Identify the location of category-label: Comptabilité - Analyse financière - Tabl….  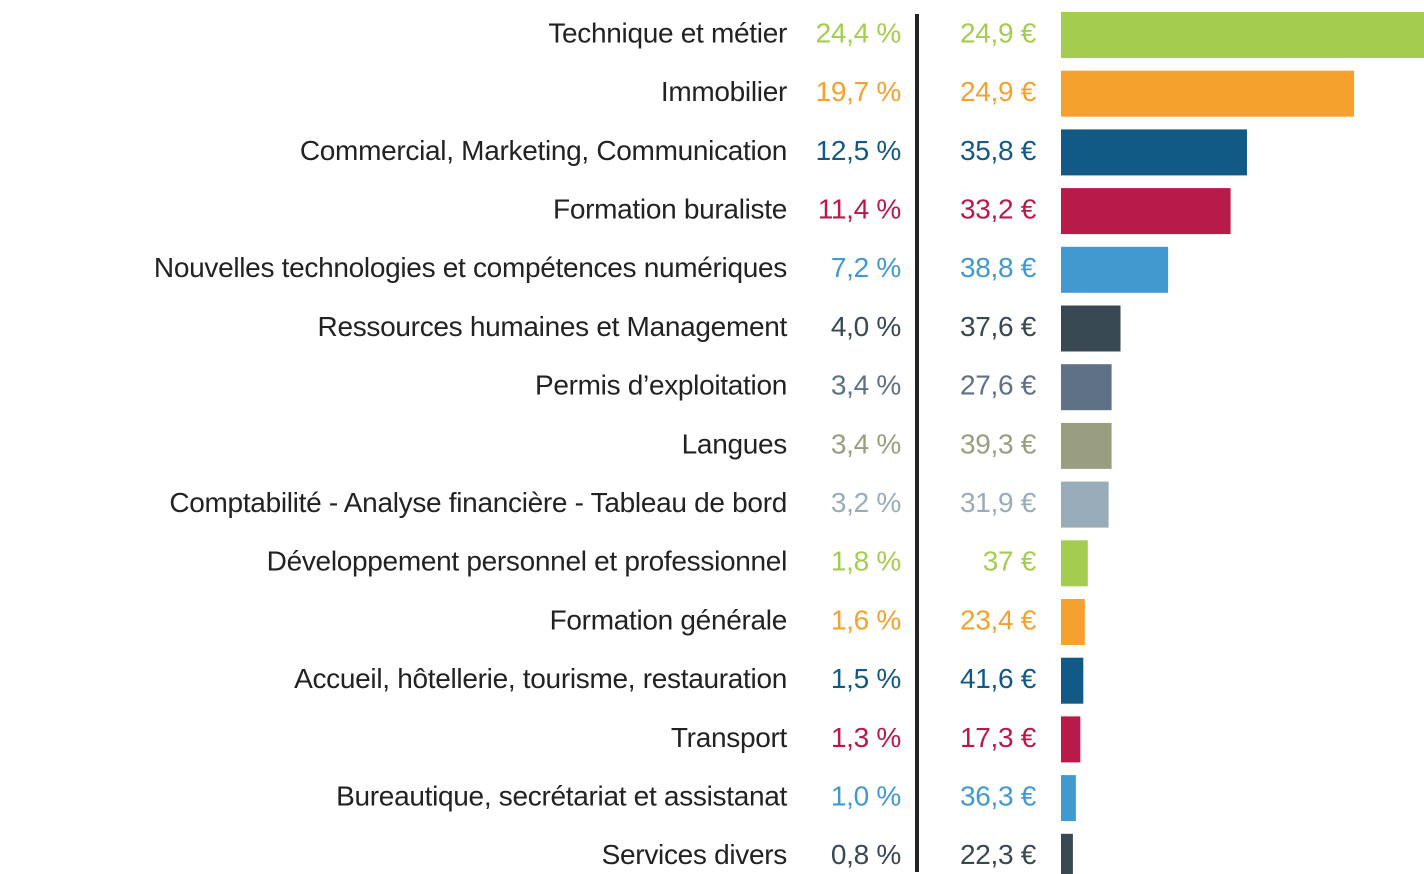
(478, 502).